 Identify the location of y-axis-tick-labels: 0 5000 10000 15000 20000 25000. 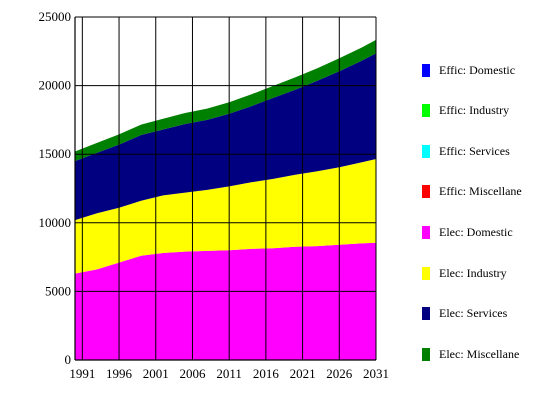
(55, 188).